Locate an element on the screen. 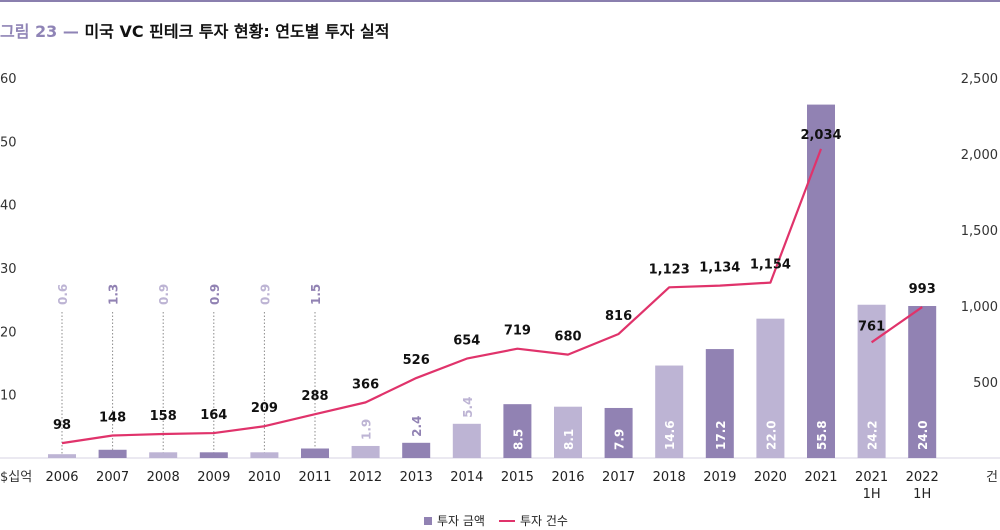  y-left-tick-label: 50 is located at coordinates (8, 142).